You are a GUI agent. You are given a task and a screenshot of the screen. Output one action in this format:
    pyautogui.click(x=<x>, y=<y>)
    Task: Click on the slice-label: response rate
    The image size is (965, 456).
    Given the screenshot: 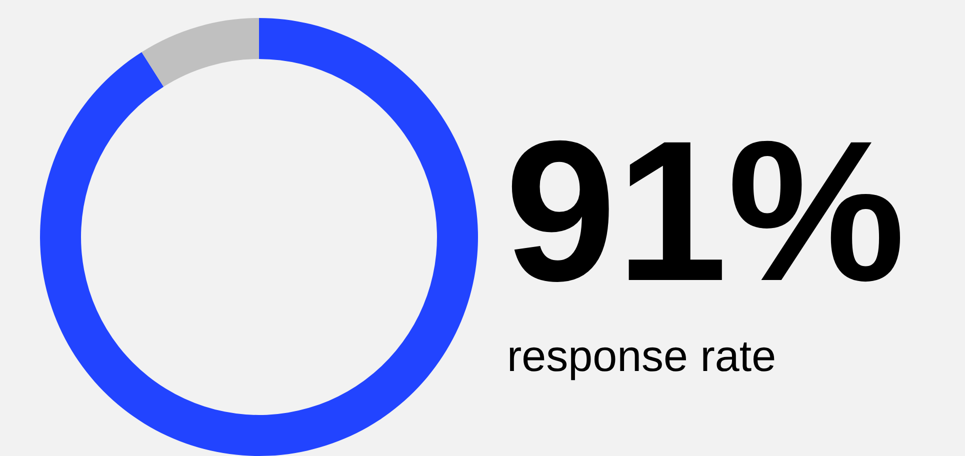 What is the action you would take?
    pyautogui.click(x=641, y=356)
    